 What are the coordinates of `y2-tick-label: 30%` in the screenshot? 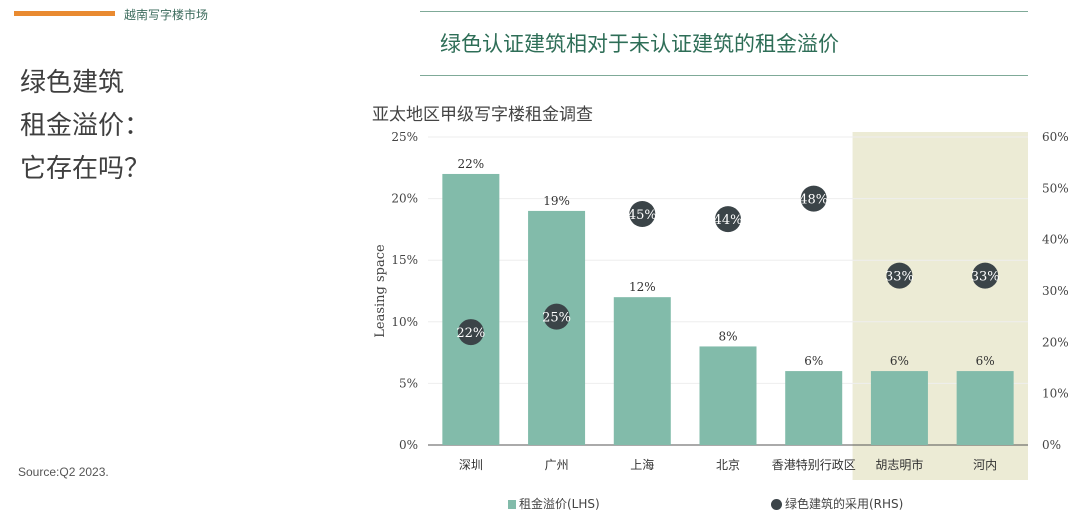 It's located at (1055, 291).